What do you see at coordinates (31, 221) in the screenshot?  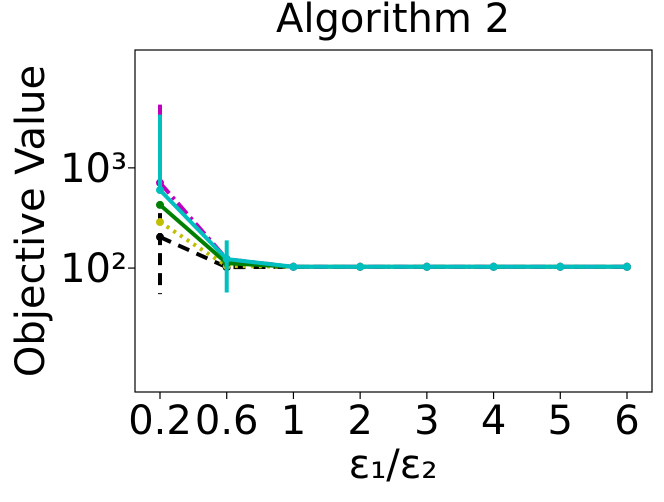 I see `y-axis-label: Objective Value` at bounding box center [31, 221].